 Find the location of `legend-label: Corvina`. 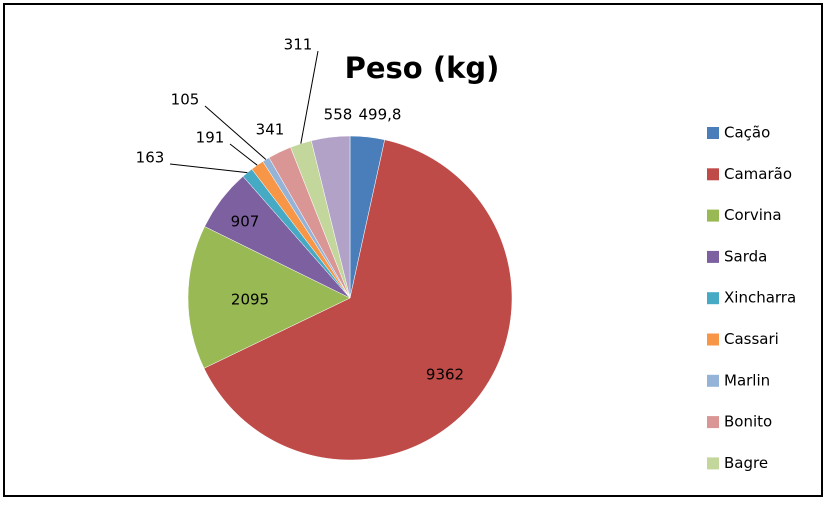

legend-label: Corvina is located at coordinates (753, 215).